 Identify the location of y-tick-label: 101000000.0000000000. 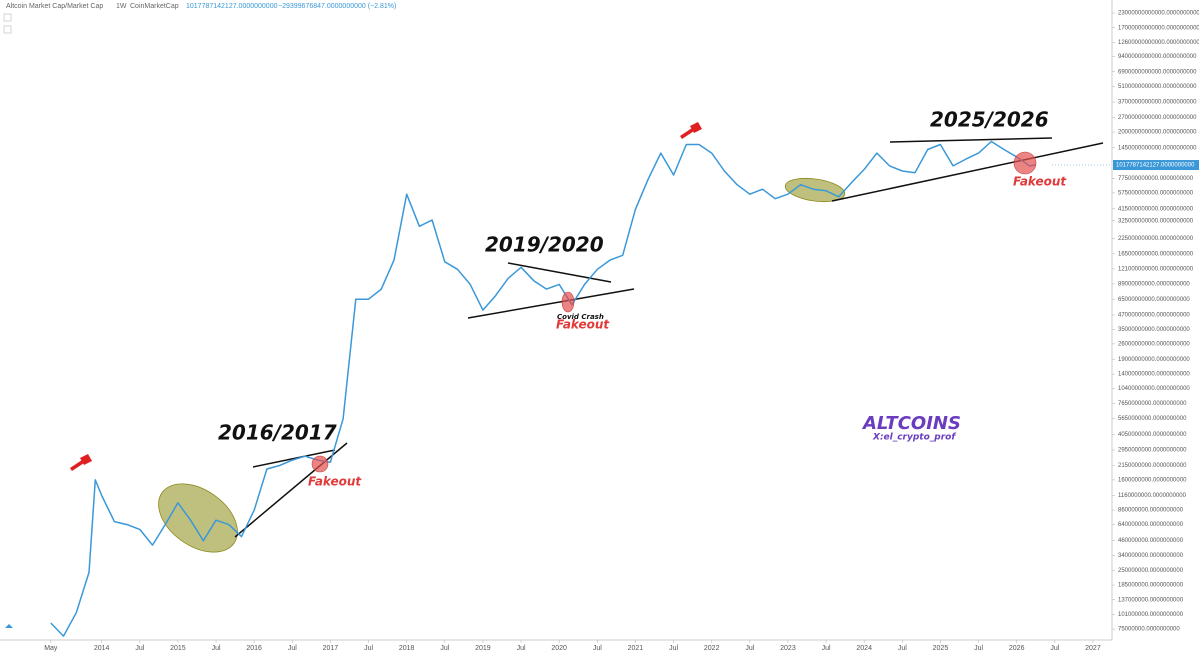
(1151, 615).